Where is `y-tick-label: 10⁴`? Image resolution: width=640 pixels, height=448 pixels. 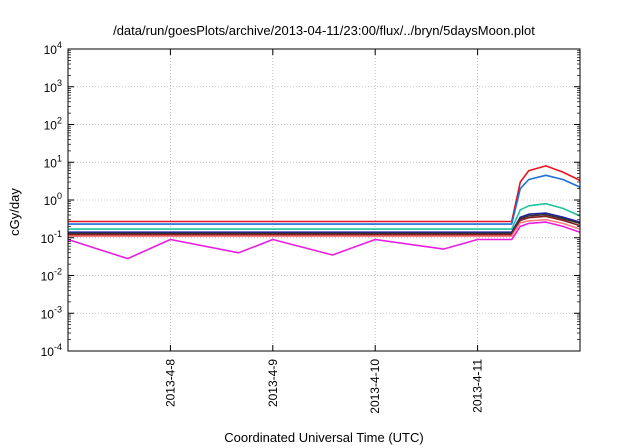
y-tick-label: 10⁴ is located at coordinates (53, 48).